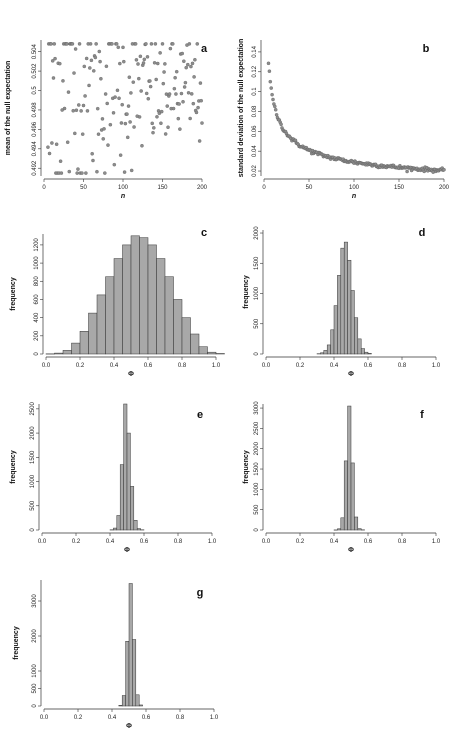  What do you see at coordinates (204, 49) in the screenshot?
I see `panel-letter: a` at bounding box center [204, 49].